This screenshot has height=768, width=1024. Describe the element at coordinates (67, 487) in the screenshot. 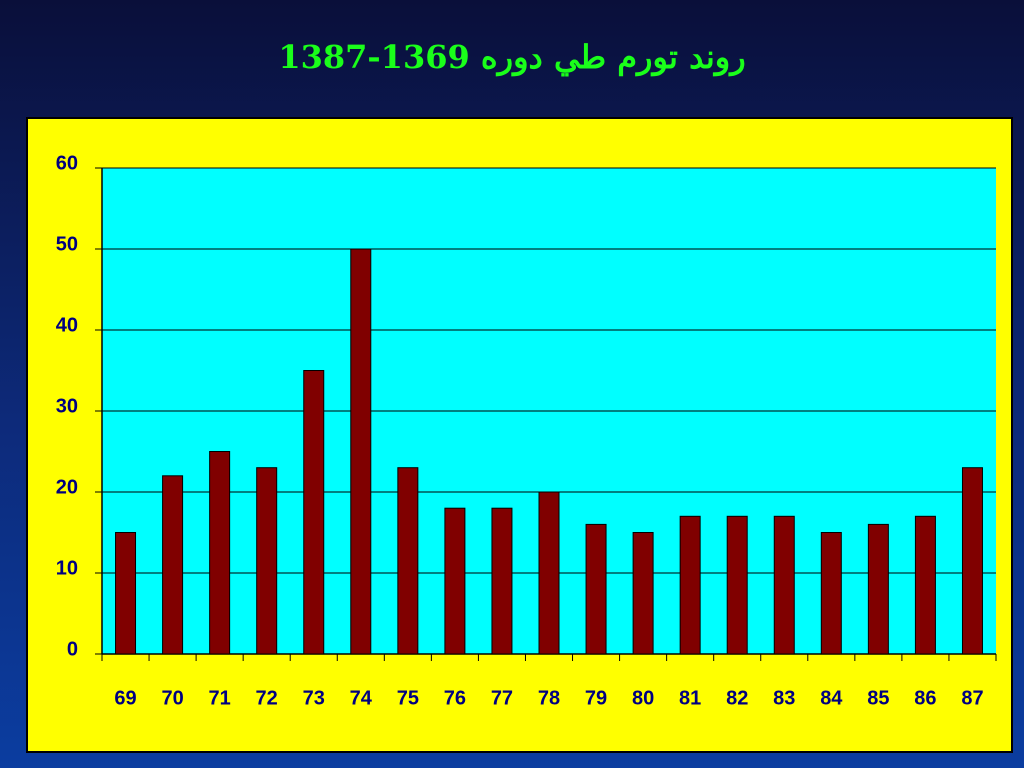

I see `y-tick-label: 20` at that location.